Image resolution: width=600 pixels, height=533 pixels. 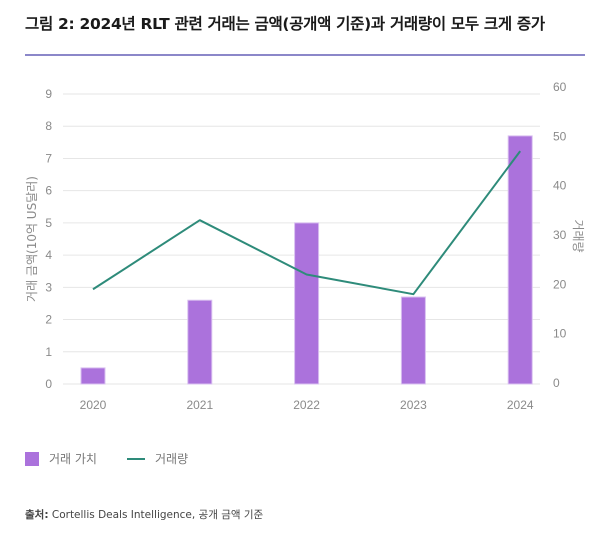 I want to click on legend-bar-label: 거래 가치, so click(x=73, y=459).